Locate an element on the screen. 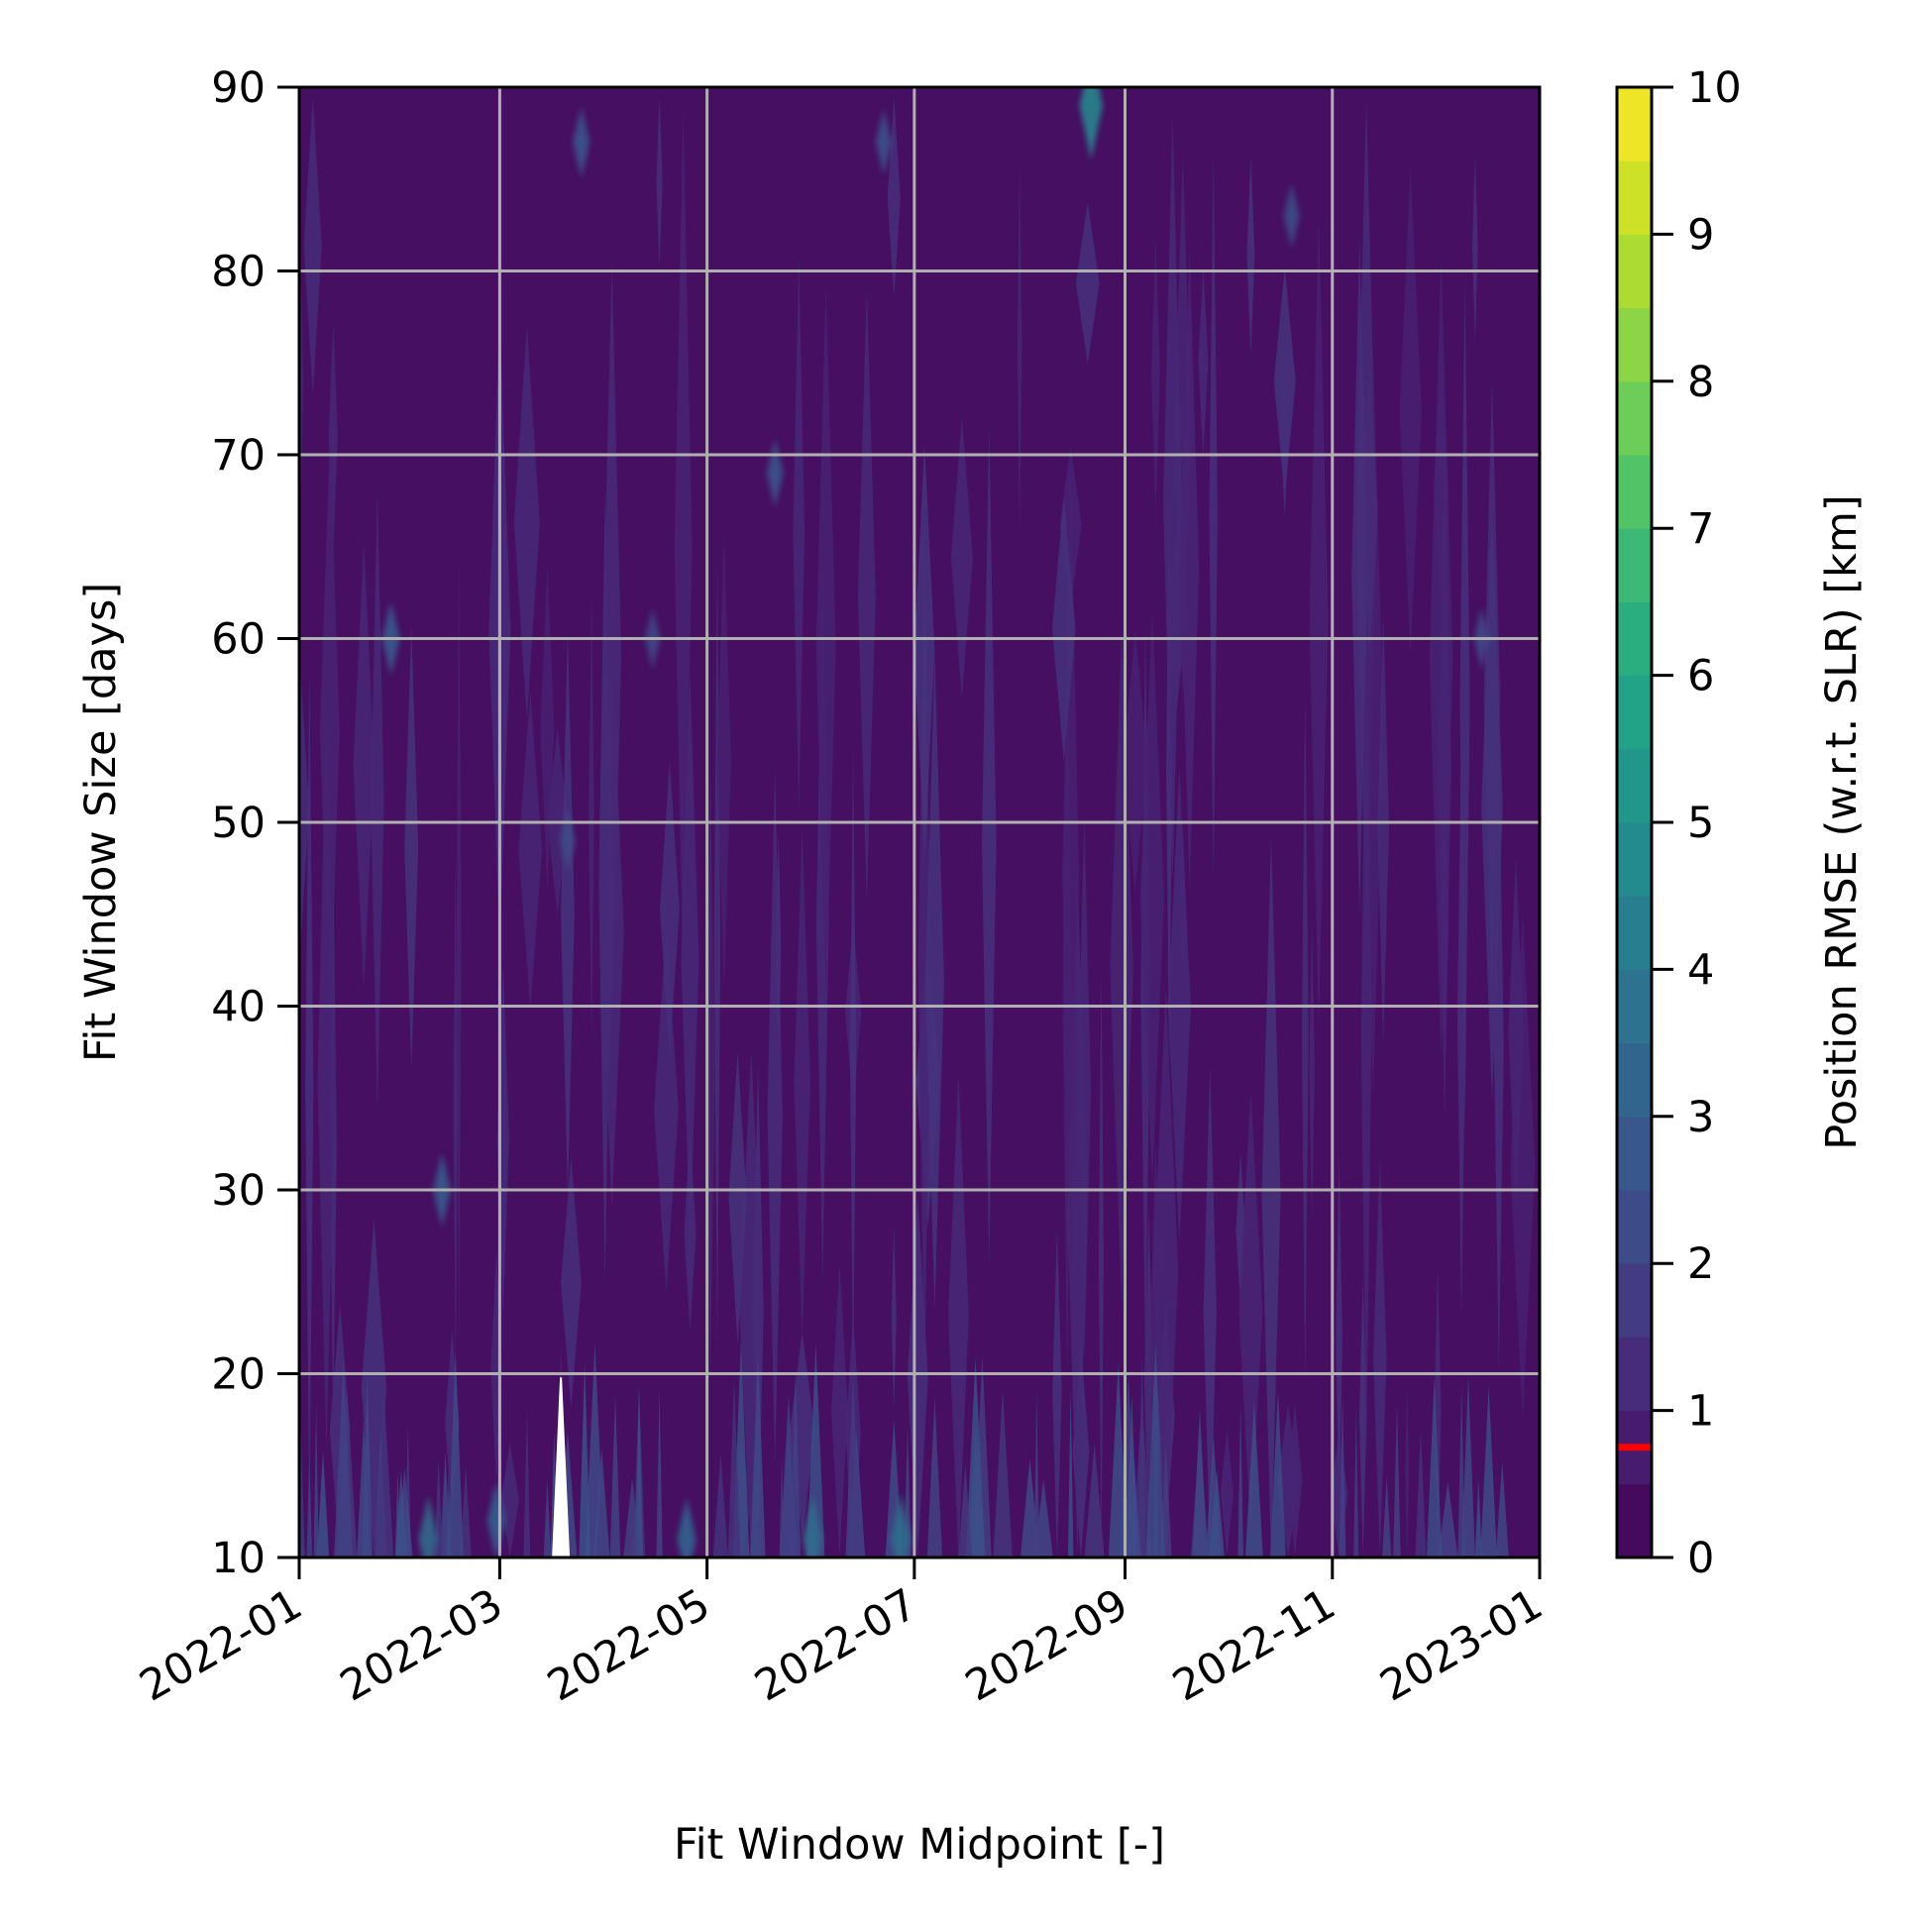 The width and height of the screenshot is (1932, 1932). x-tick-label: 2023-01 is located at coordinates (1462, 1645).